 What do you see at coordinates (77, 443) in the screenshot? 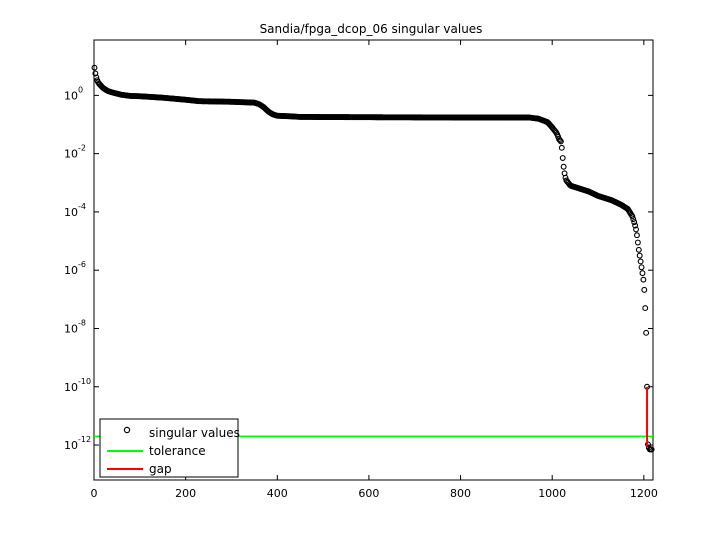
I see `y-tick-label: 10⁻¹²` at bounding box center [77, 443].